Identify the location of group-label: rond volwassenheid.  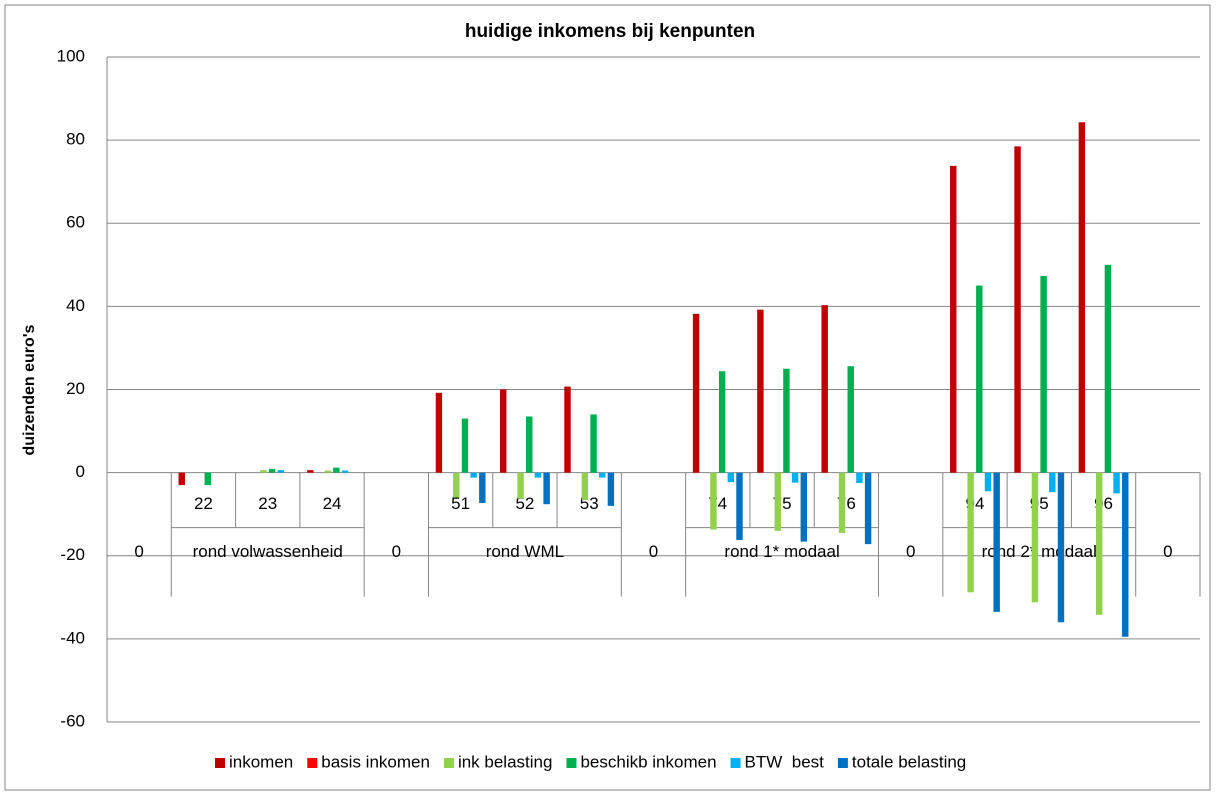
(268, 551).